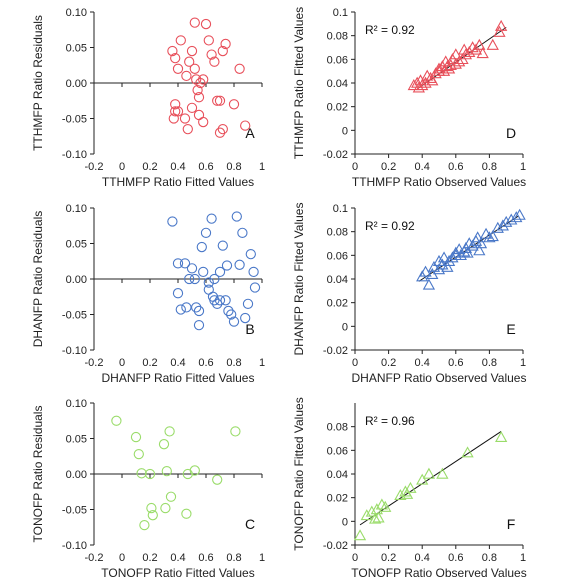  I want to click on panel-letter: B, so click(249, 329).